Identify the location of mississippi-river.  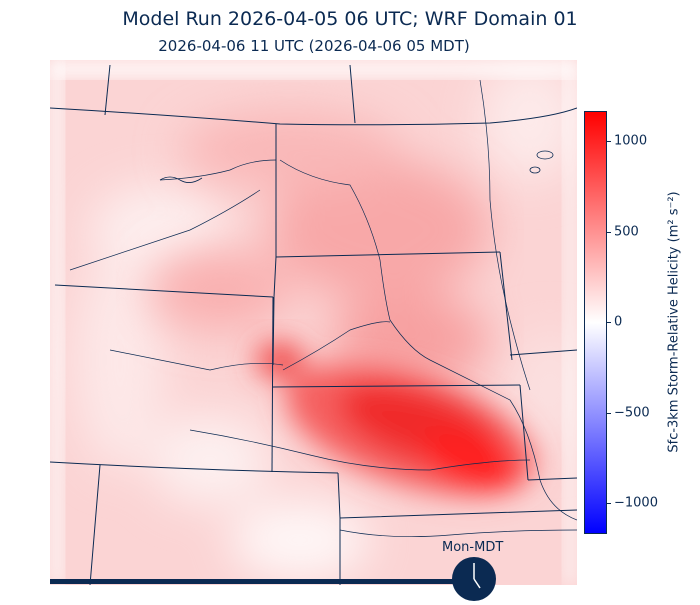
(505, 235).